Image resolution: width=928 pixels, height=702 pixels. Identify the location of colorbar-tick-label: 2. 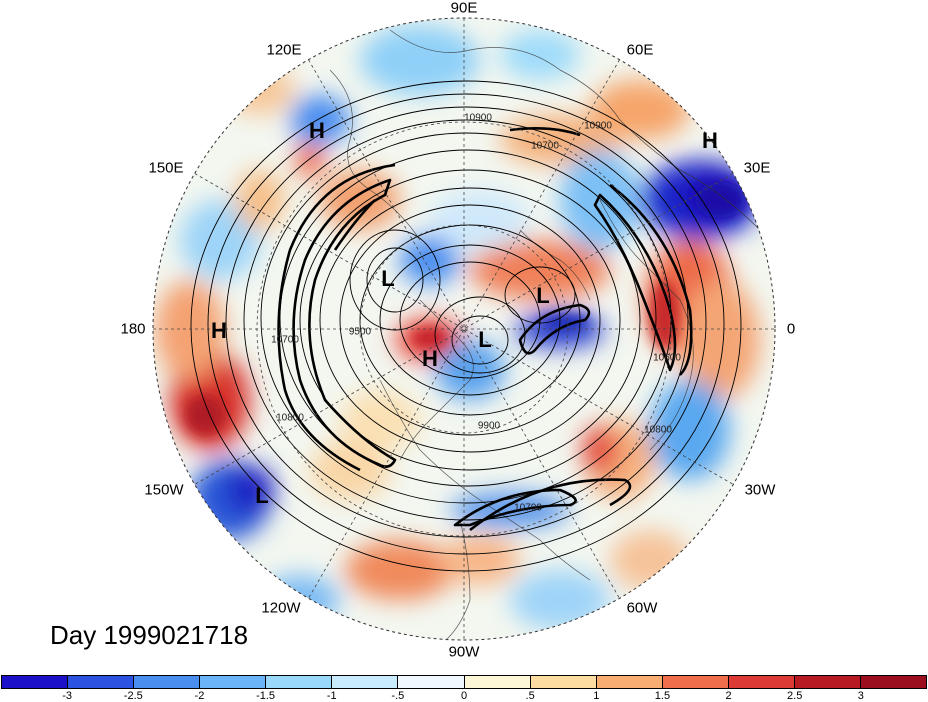
(728, 696).